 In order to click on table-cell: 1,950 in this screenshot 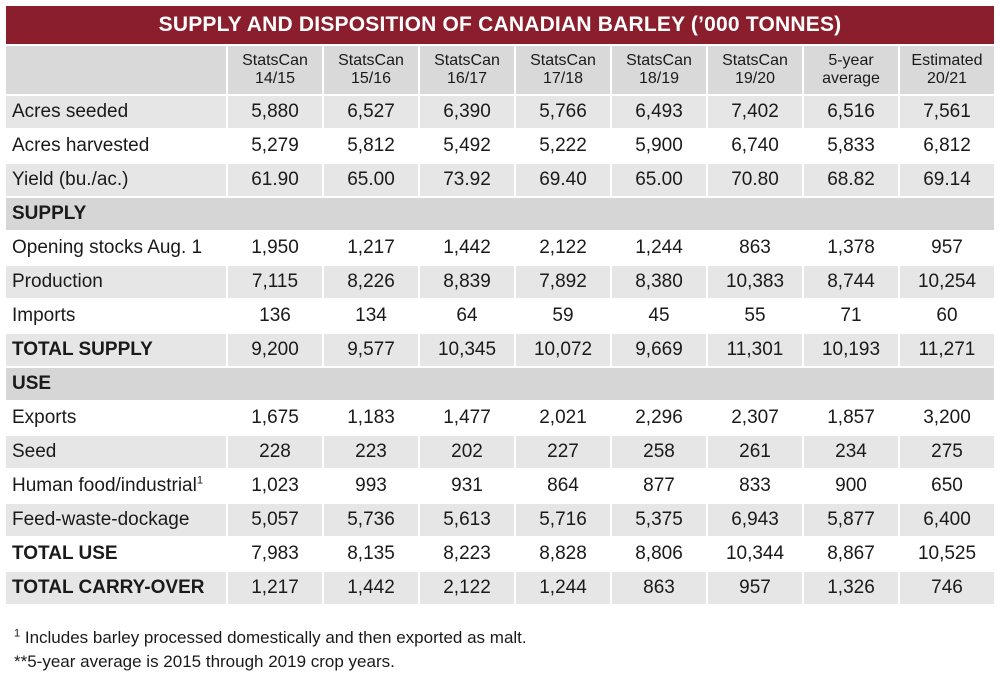, I will do `click(275, 248)`.